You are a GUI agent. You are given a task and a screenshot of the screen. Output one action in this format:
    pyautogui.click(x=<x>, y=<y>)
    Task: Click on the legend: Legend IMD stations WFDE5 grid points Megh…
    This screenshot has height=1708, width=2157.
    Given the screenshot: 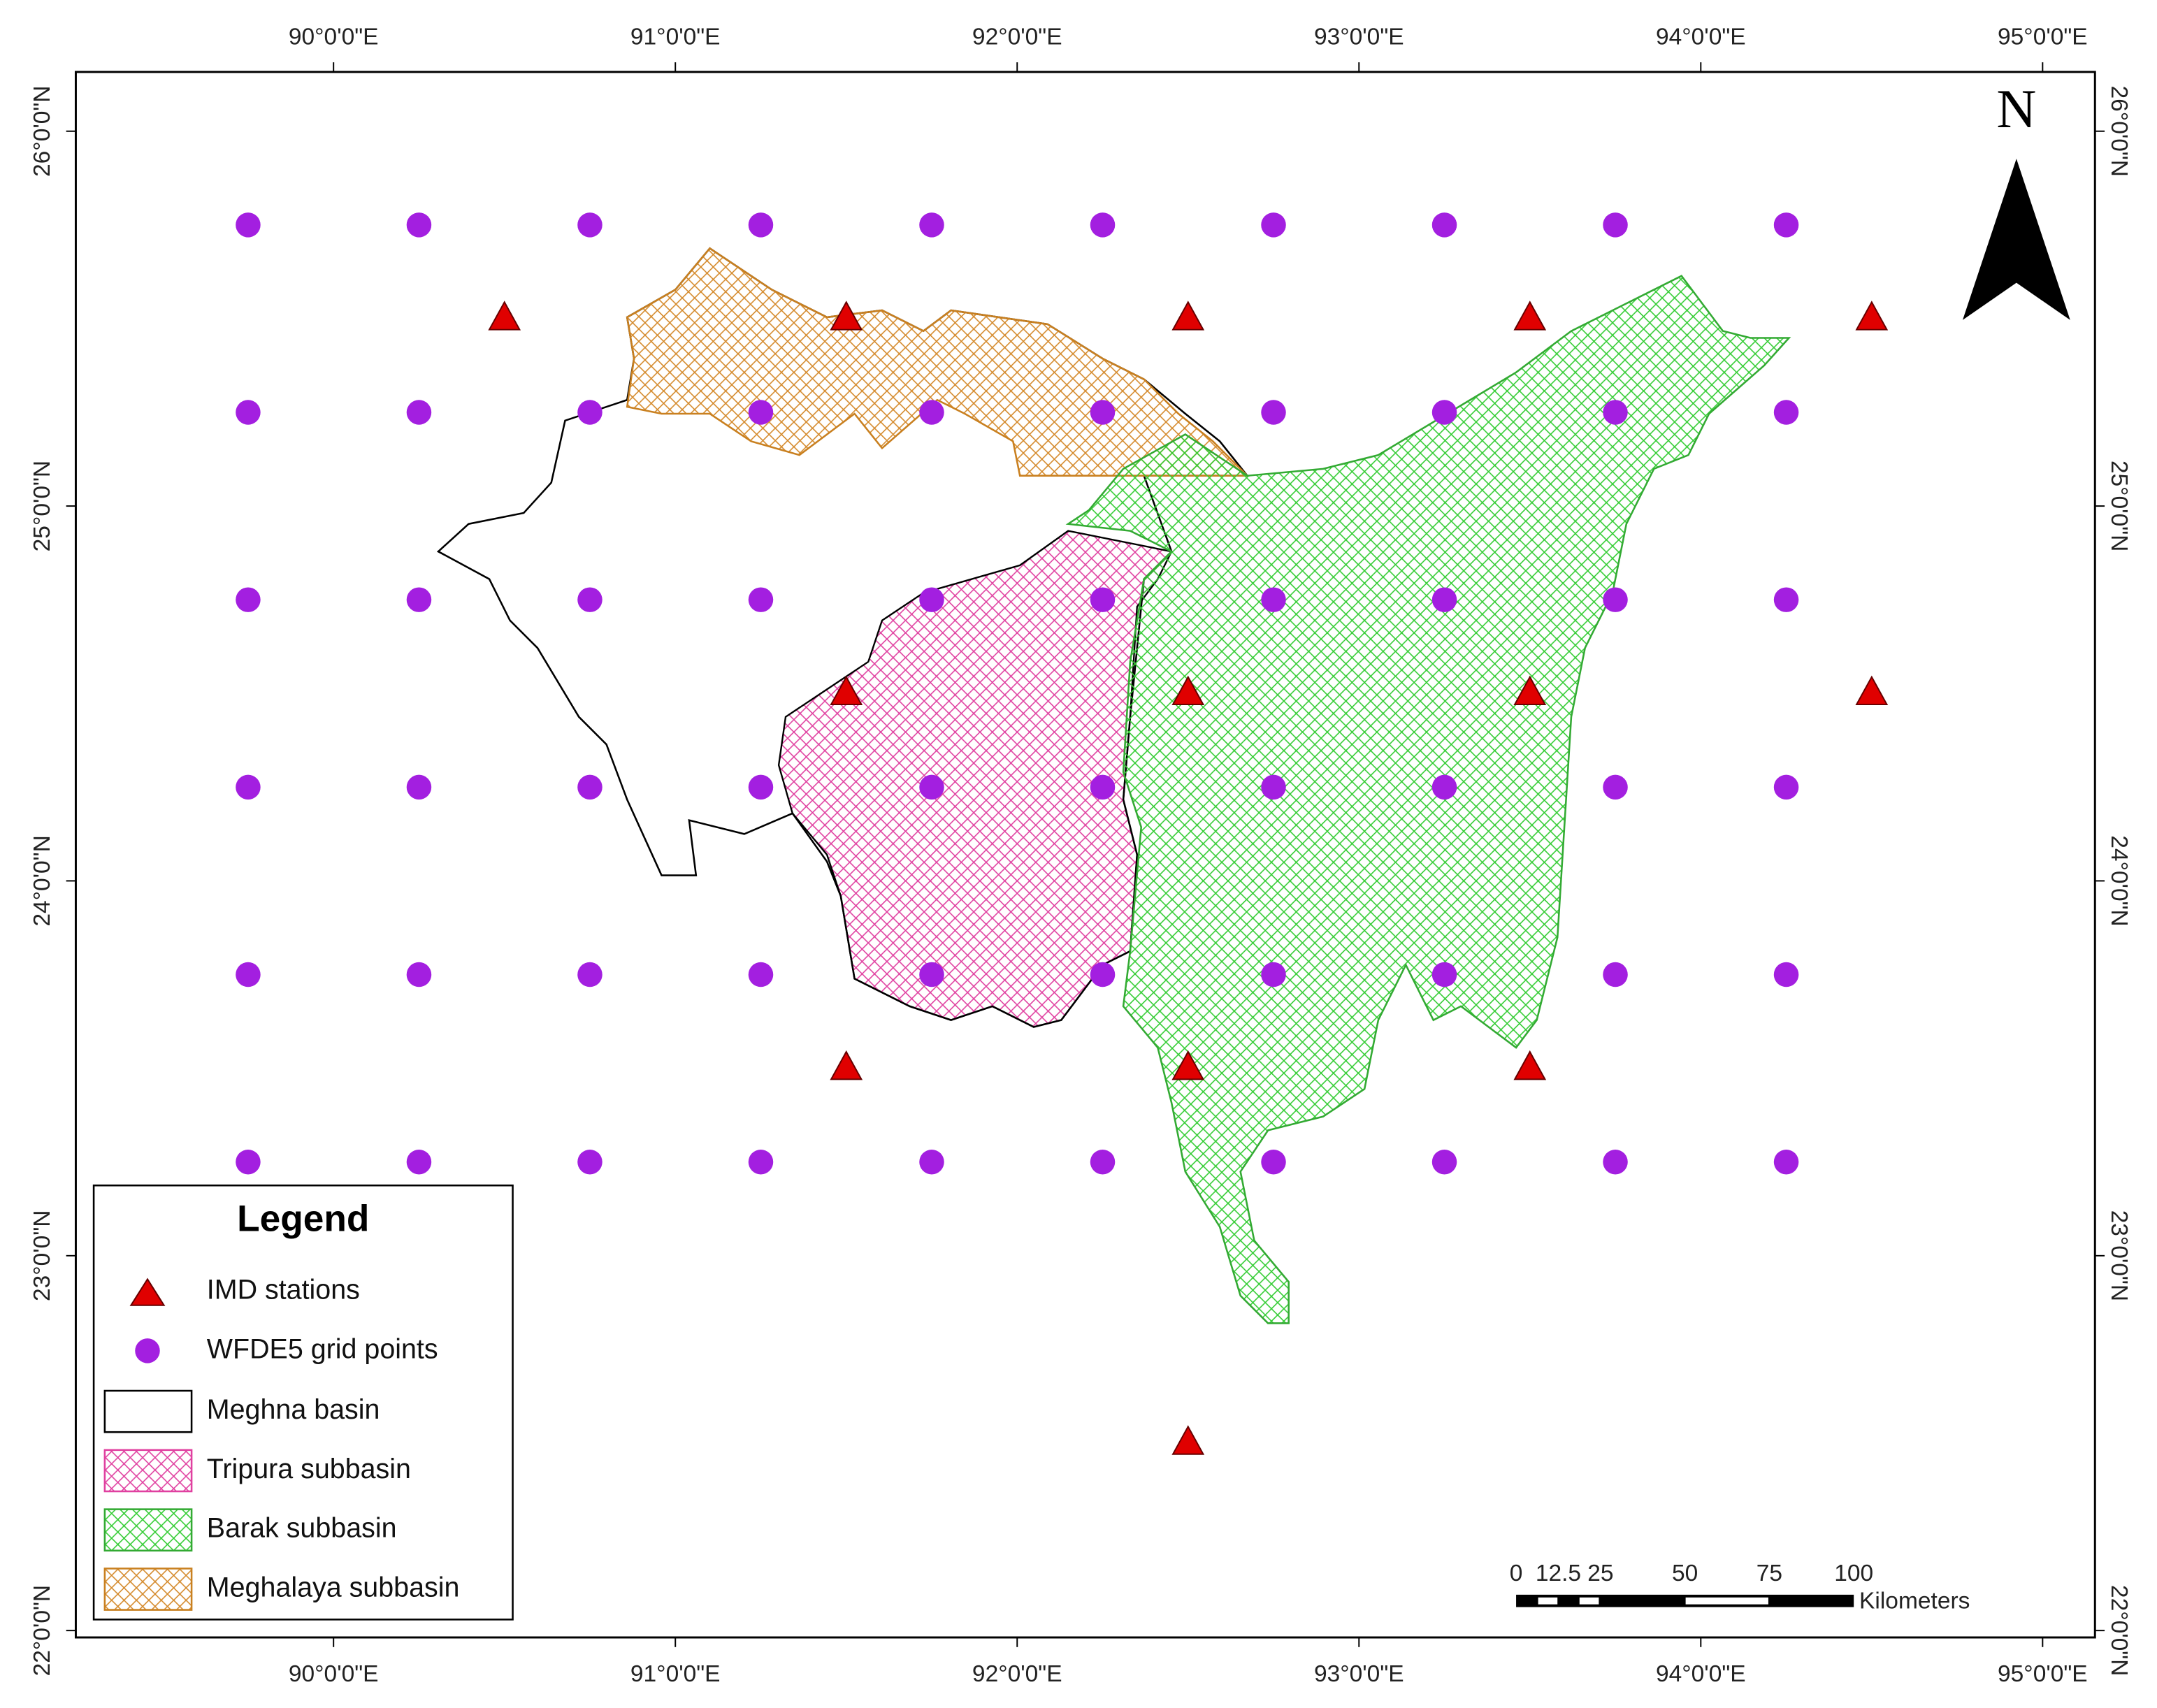 What is the action you would take?
    pyautogui.click(x=303, y=1402)
    